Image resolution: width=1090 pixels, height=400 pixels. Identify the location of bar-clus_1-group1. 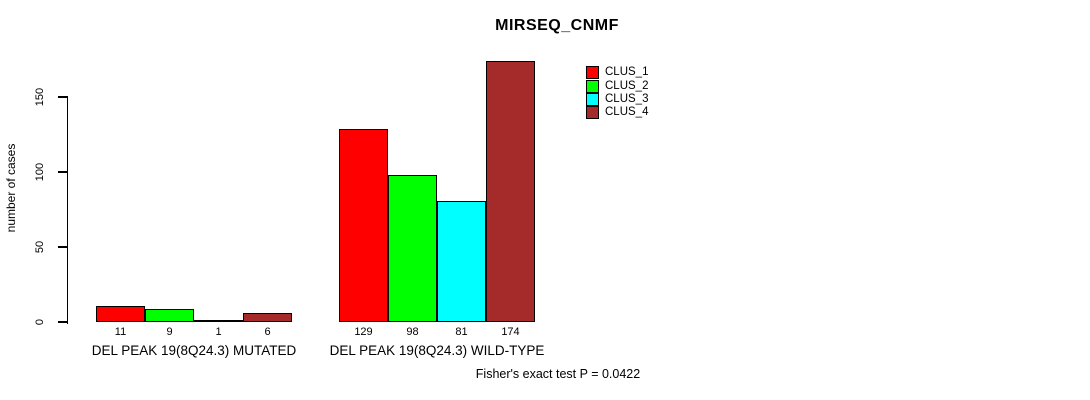
(120, 313).